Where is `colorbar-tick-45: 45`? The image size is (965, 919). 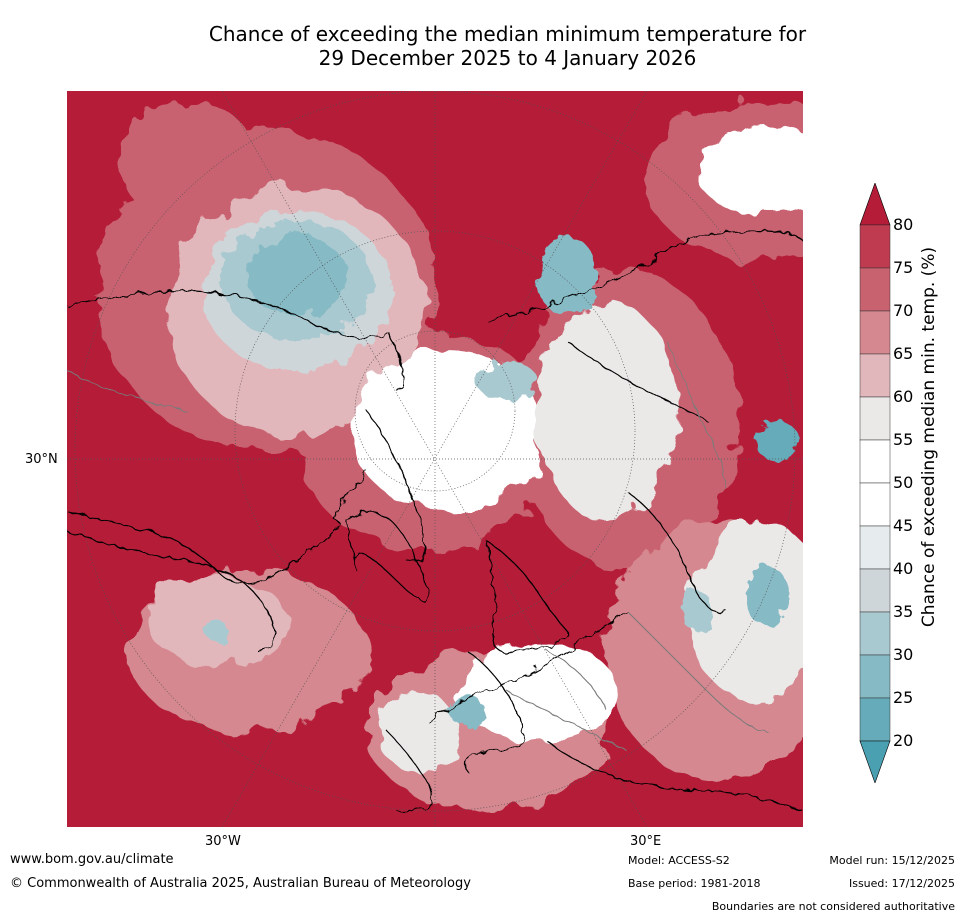
colorbar-tick-45: 45 is located at coordinates (903, 525).